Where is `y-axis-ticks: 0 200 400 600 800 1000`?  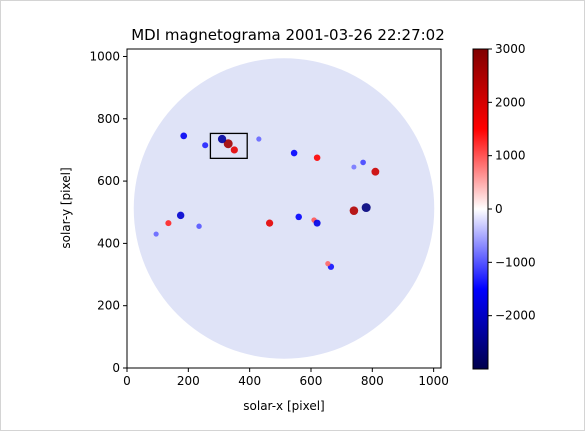 y-axis-ticks: 0 200 400 600 800 1000 is located at coordinates (108, 212).